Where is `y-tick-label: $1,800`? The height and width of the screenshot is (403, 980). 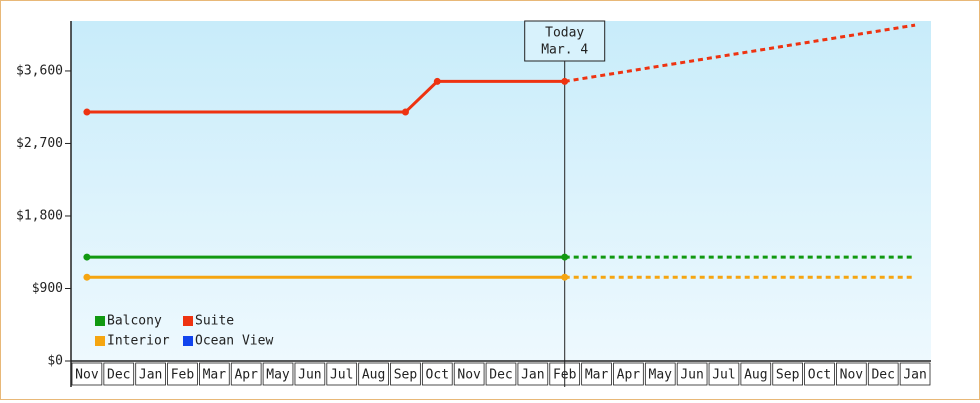
y-tick-label: $1,800 is located at coordinates (39, 215).